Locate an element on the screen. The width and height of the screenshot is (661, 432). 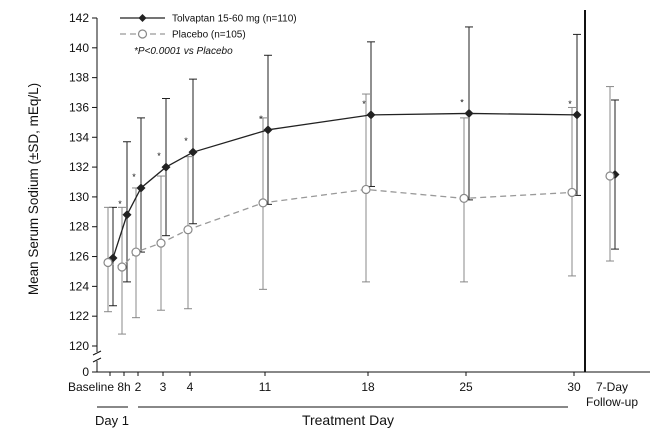
y-tick-label: 142 is located at coordinates (79, 18).